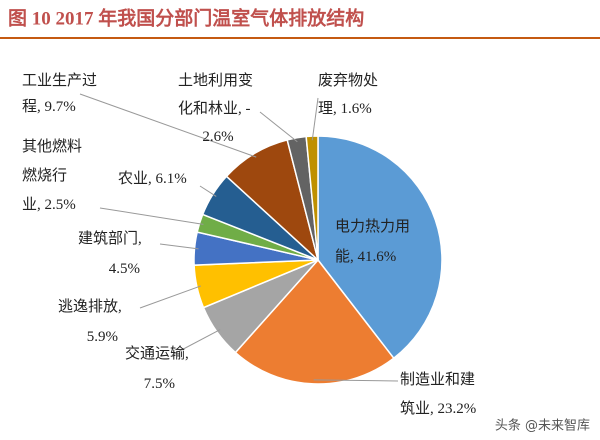  I want to click on label-line: 7.5%, so click(159, 384).